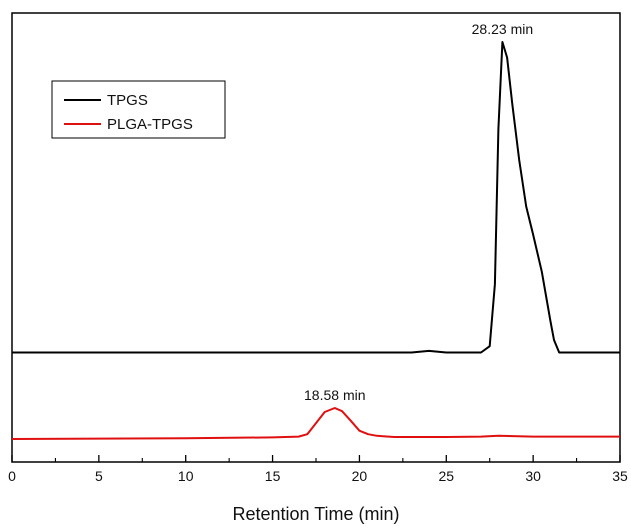  Describe the element at coordinates (315, 514) in the screenshot. I see `x-axis-label: Retention Time (min)` at that location.